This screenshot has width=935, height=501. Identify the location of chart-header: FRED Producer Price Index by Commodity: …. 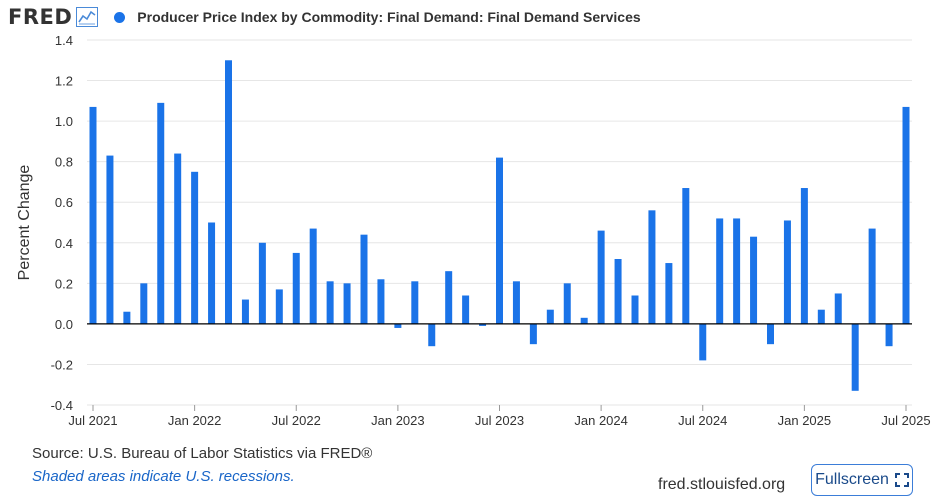
(324, 17).